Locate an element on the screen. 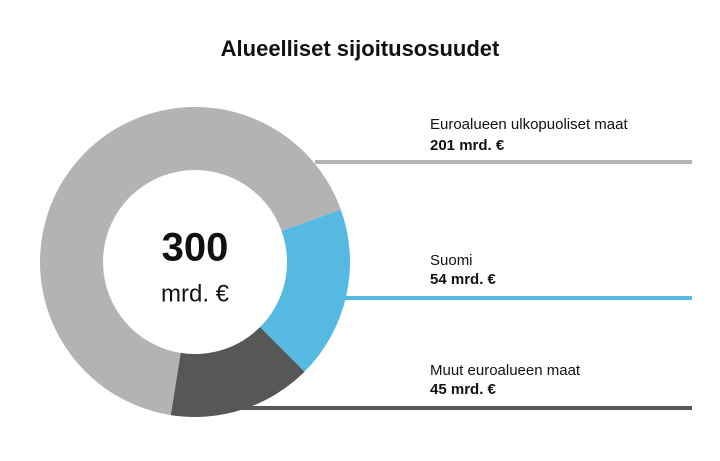 The height and width of the screenshot is (461, 720). legend-label: Suomi is located at coordinates (451, 260).